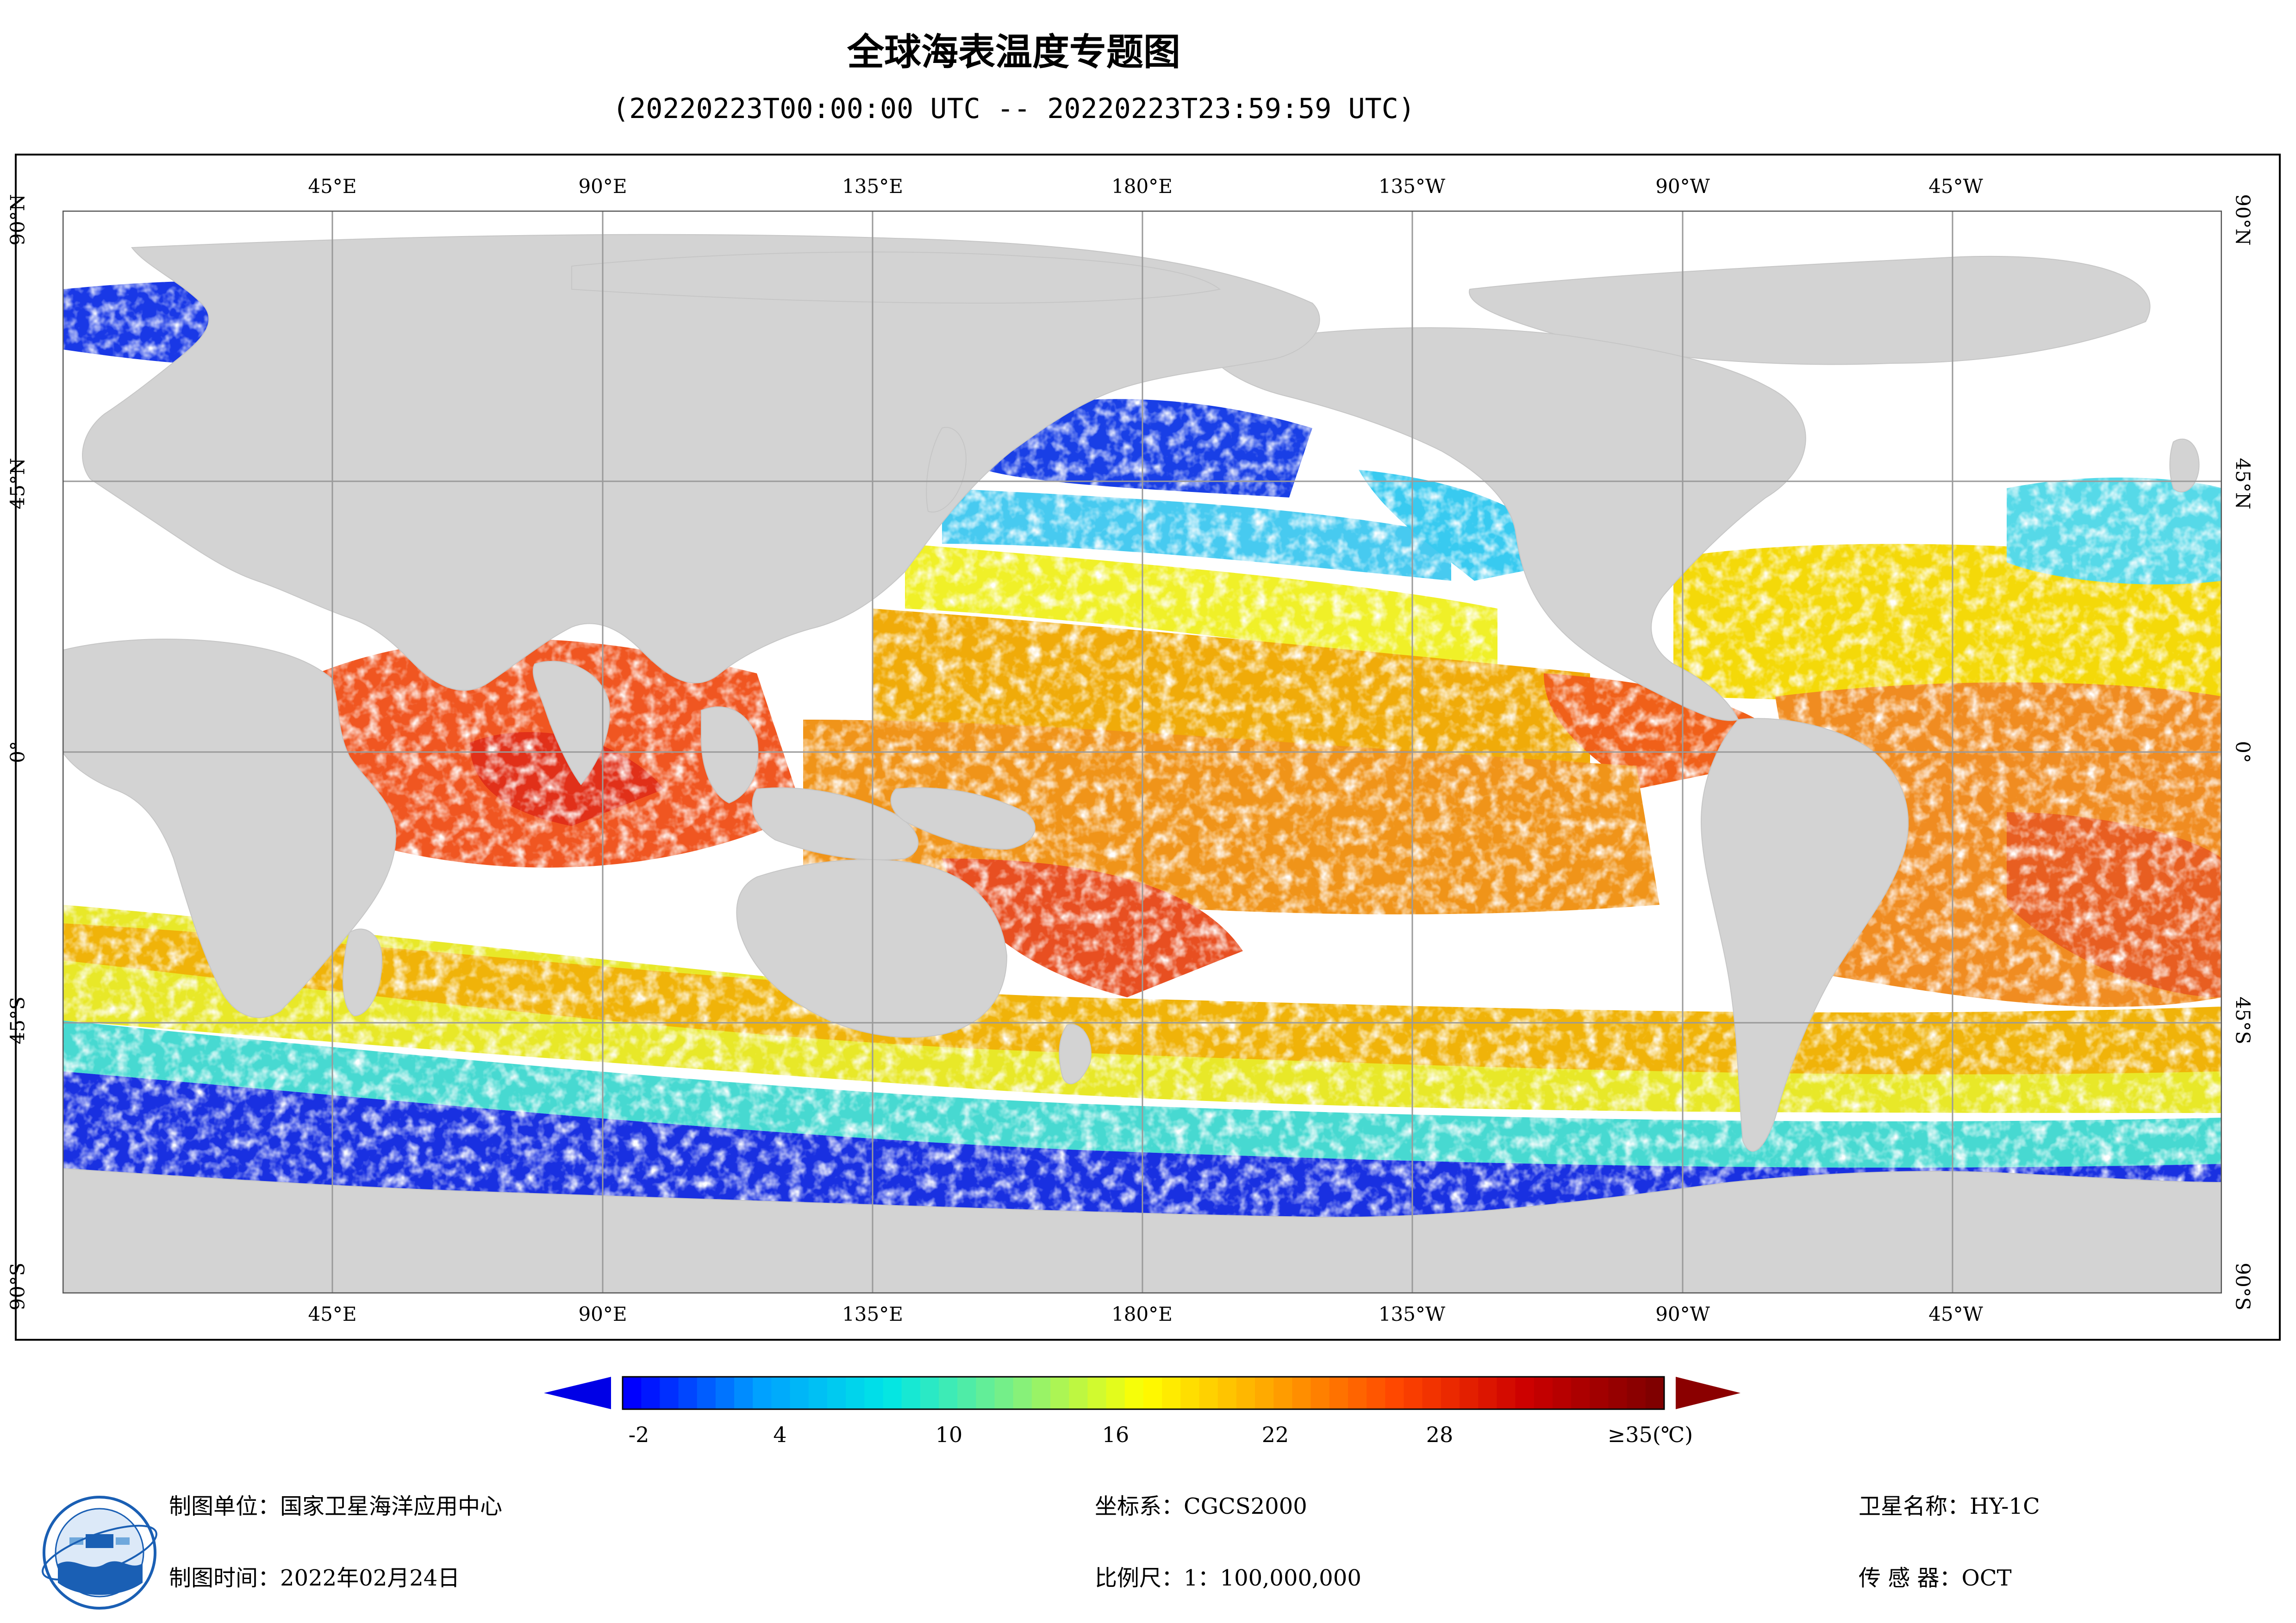  Describe the element at coordinates (1412, 1314) in the screenshot. I see `lon-label-bottom: 135°W` at that location.